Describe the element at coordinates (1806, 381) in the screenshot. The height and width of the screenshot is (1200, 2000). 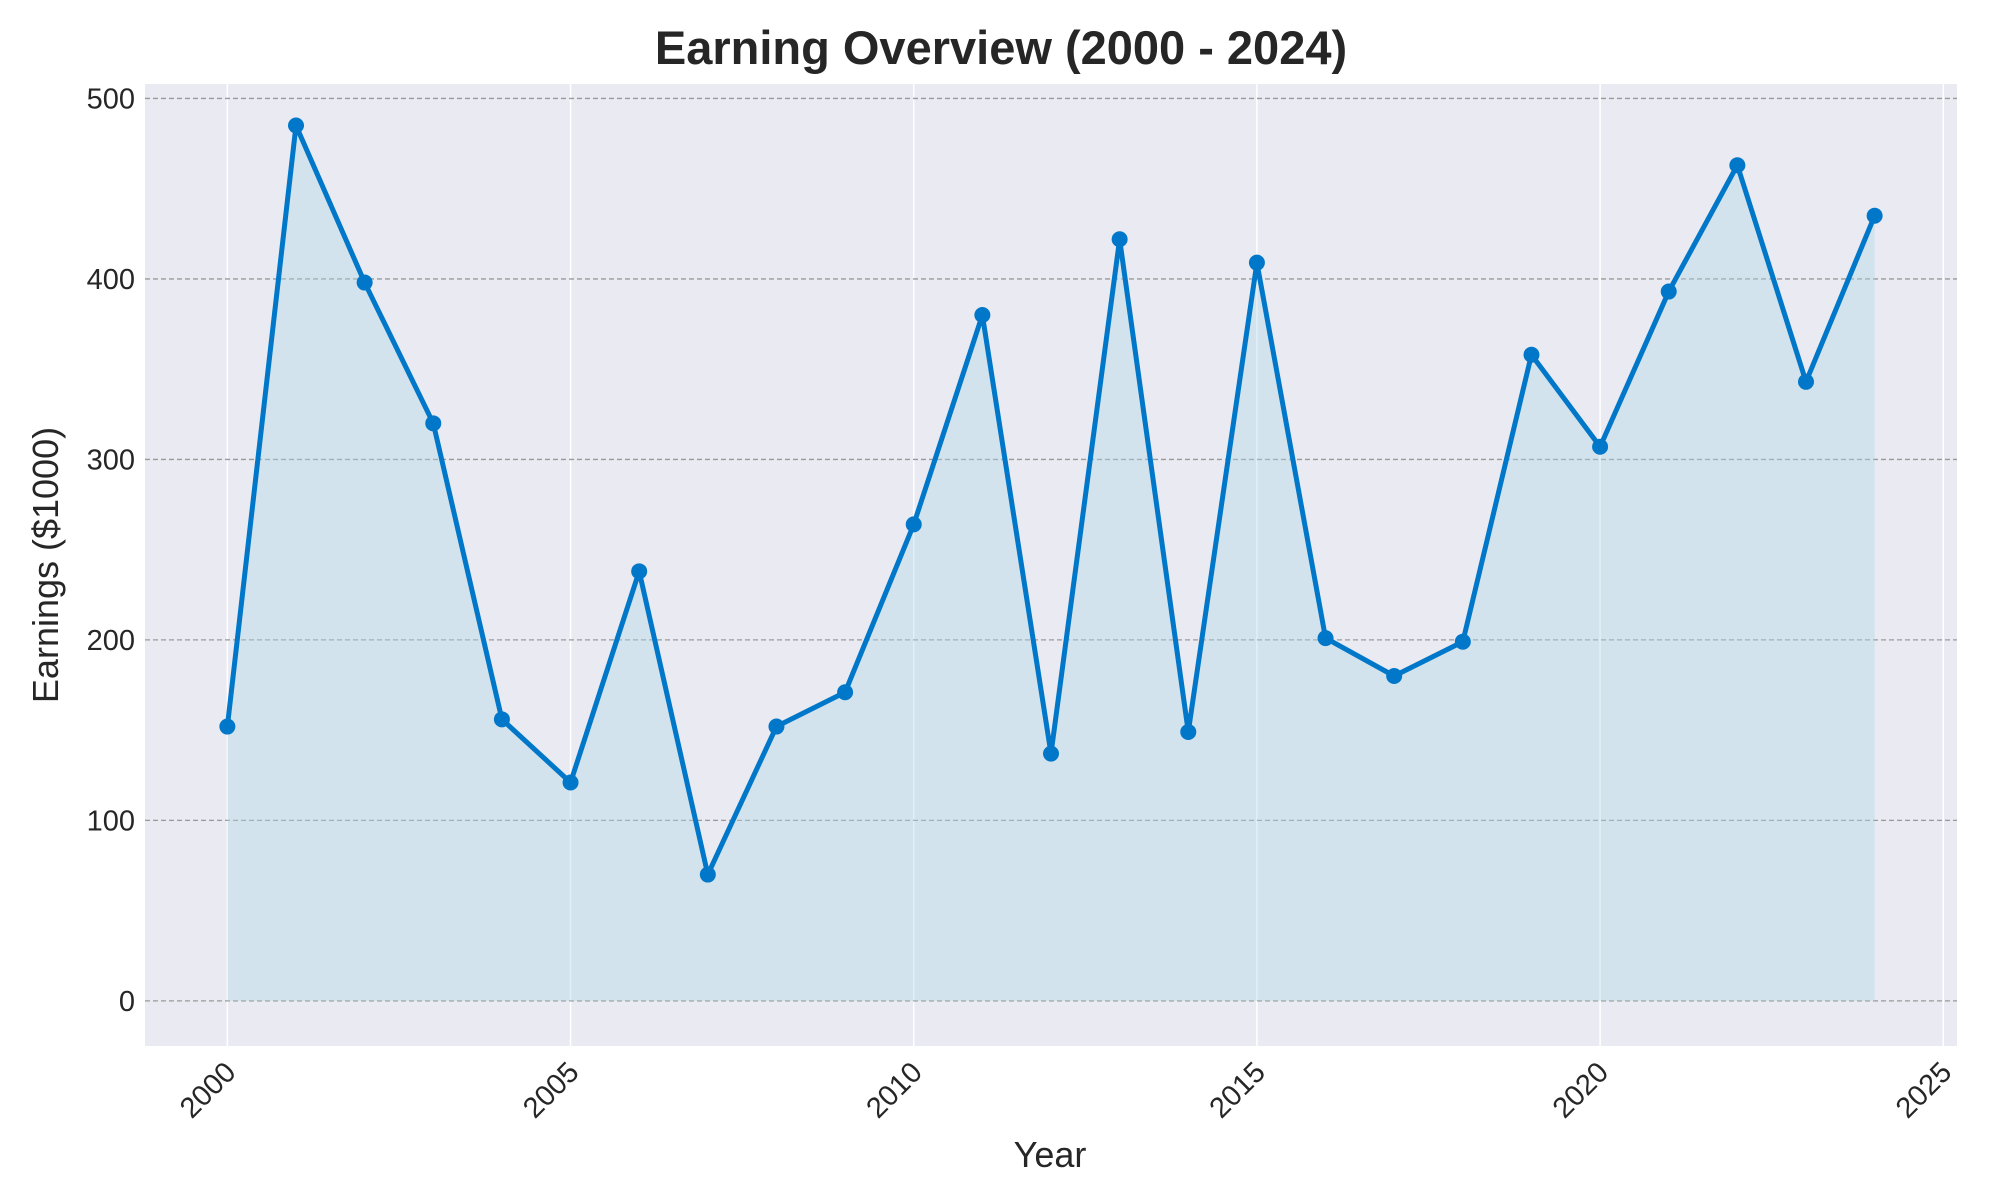
I see `data-point-2023` at that location.